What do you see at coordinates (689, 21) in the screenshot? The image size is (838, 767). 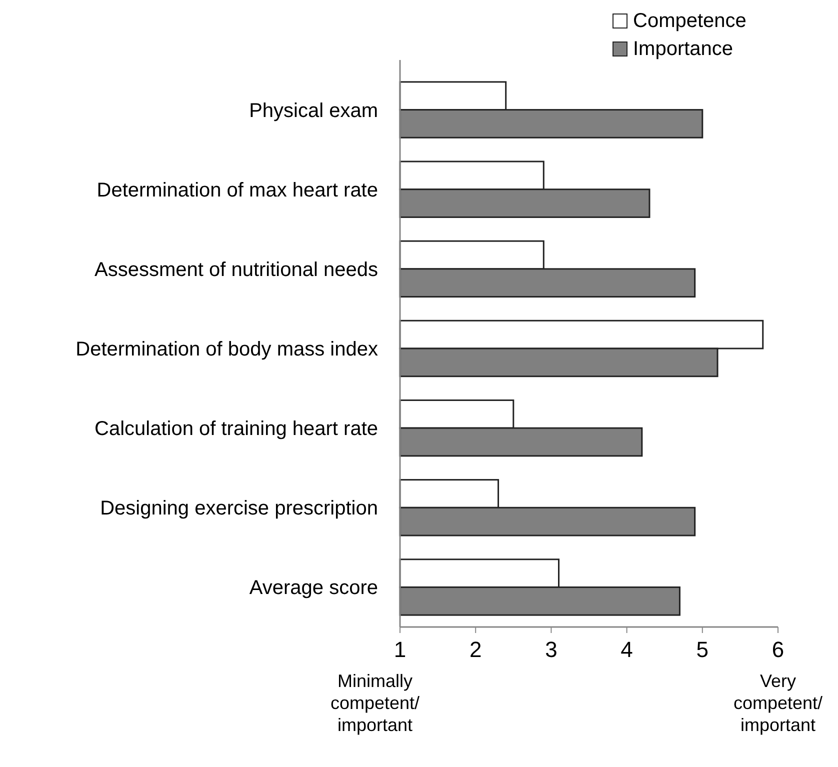 I see `legend-label: Competence` at bounding box center [689, 21].